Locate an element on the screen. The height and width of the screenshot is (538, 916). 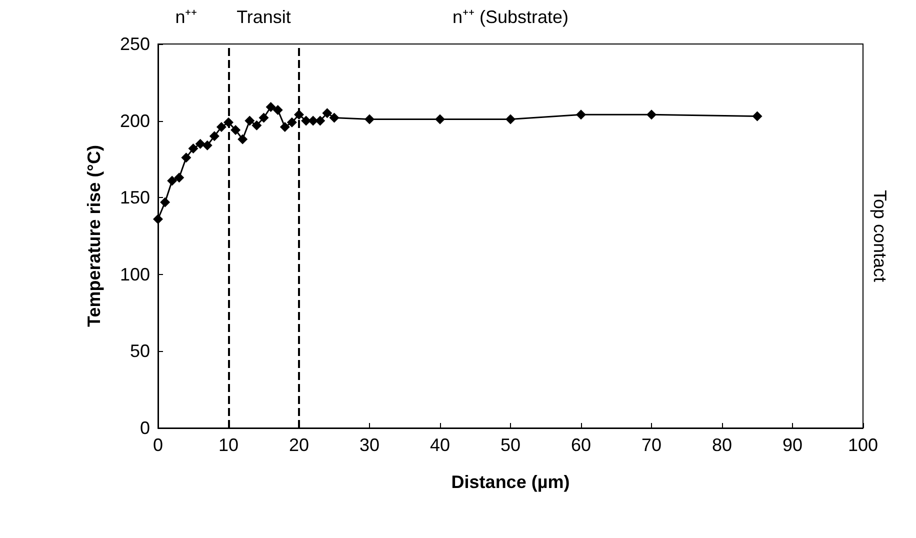
x-tick-label: 60 is located at coordinates (581, 445).